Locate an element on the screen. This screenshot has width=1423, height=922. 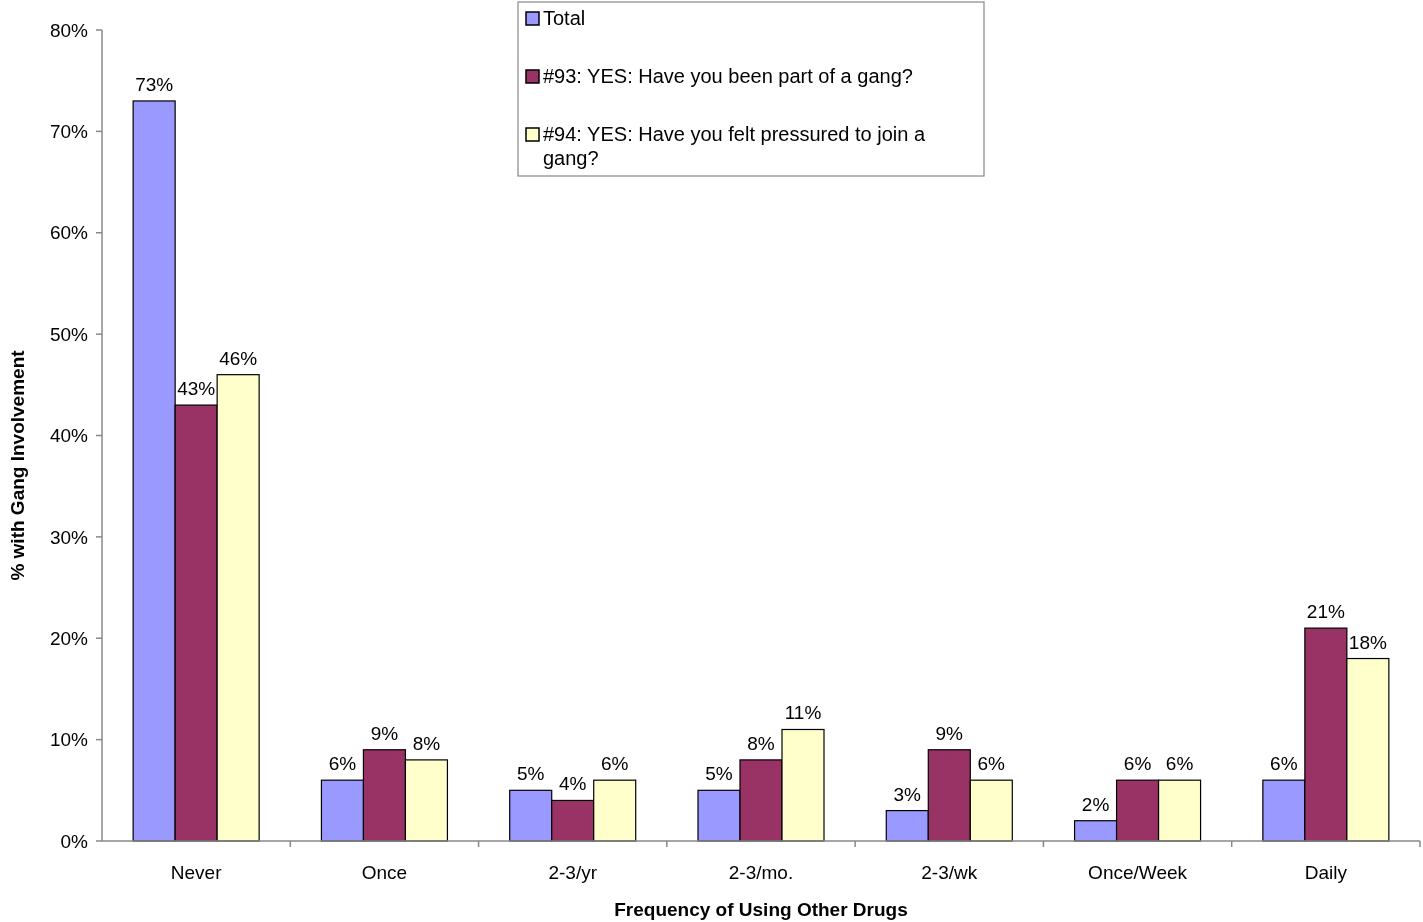
data-label: 3% is located at coordinates (907, 794).